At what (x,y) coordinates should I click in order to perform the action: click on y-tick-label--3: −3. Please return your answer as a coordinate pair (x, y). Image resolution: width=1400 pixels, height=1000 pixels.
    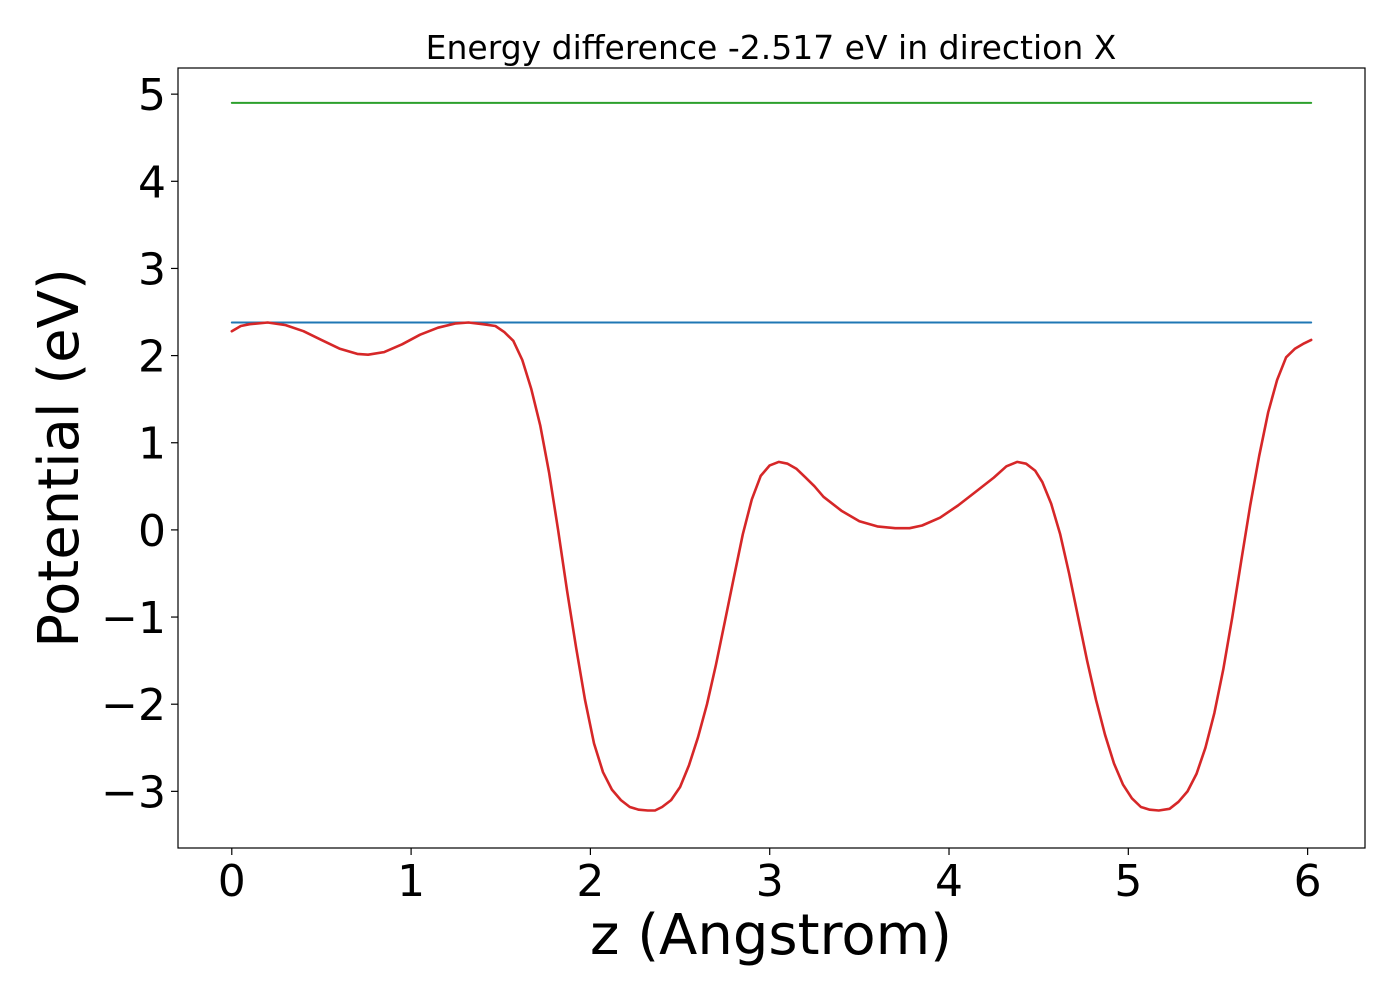
    Looking at the image, I should click on (133, 792).